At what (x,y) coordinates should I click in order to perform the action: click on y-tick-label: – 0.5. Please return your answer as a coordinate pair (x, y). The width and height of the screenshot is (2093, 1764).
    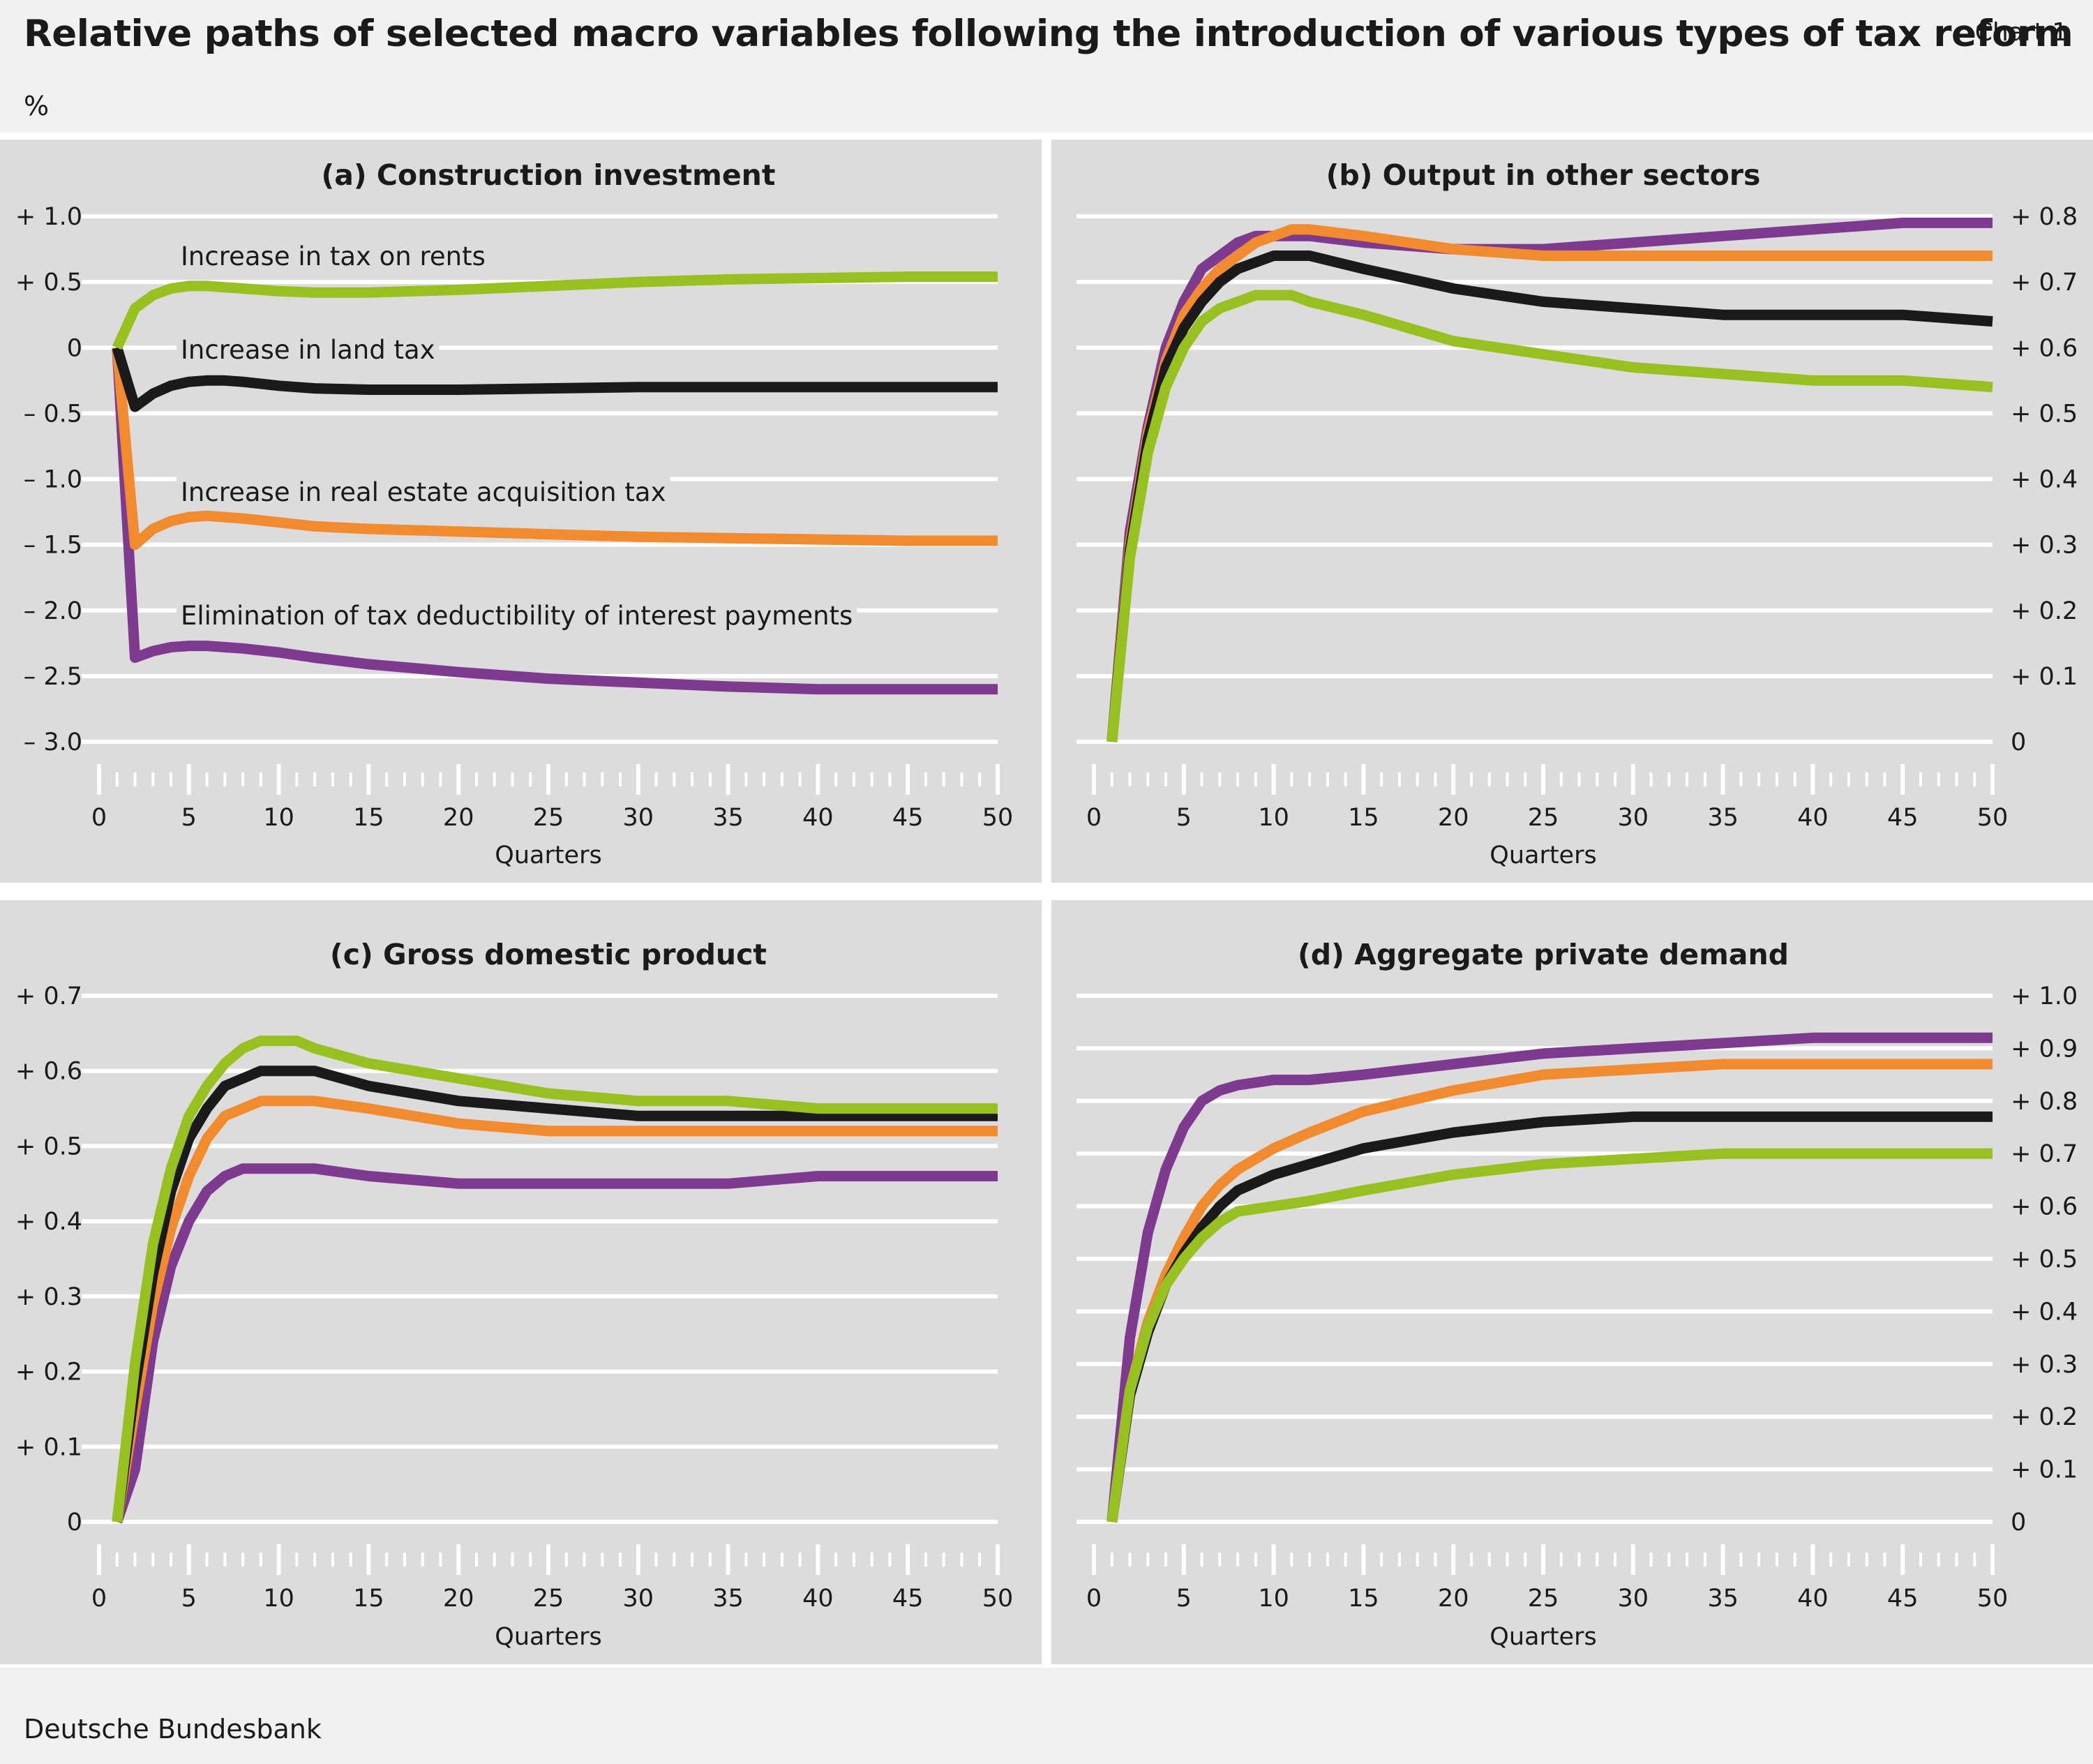
    Looking at the image, I should click on (53, 414).